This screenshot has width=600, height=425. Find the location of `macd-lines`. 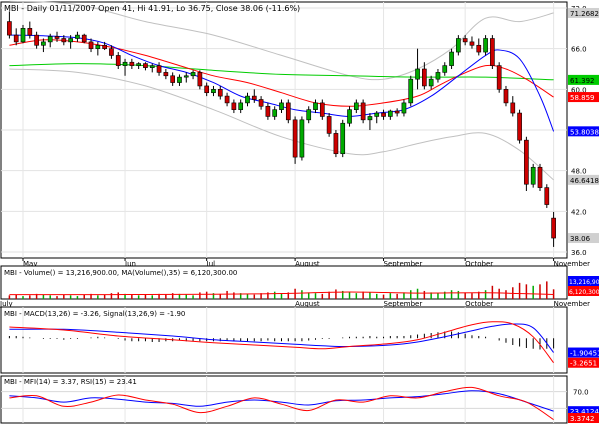

macd-lines is located at coordinates (281, 342).